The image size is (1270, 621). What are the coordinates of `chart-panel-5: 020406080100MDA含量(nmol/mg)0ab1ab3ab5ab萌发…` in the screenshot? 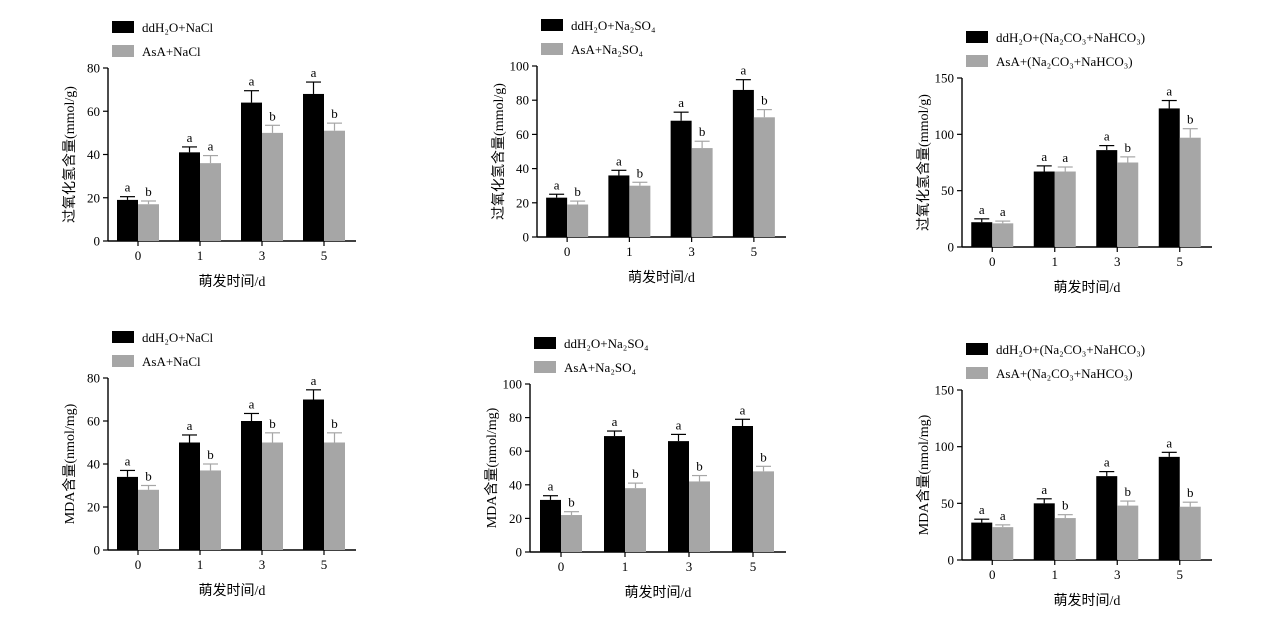 It's located at (635, 468).